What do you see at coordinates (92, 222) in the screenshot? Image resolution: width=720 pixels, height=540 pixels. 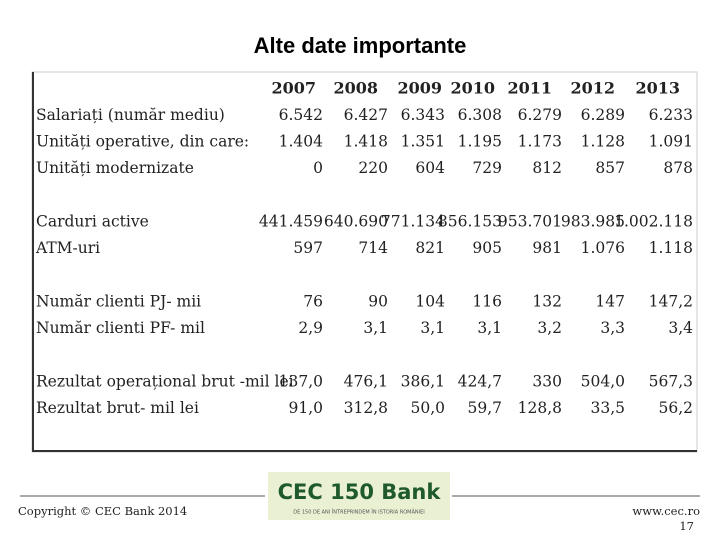 I see `row-label: Carduri active` at bounding box center [92, 222].